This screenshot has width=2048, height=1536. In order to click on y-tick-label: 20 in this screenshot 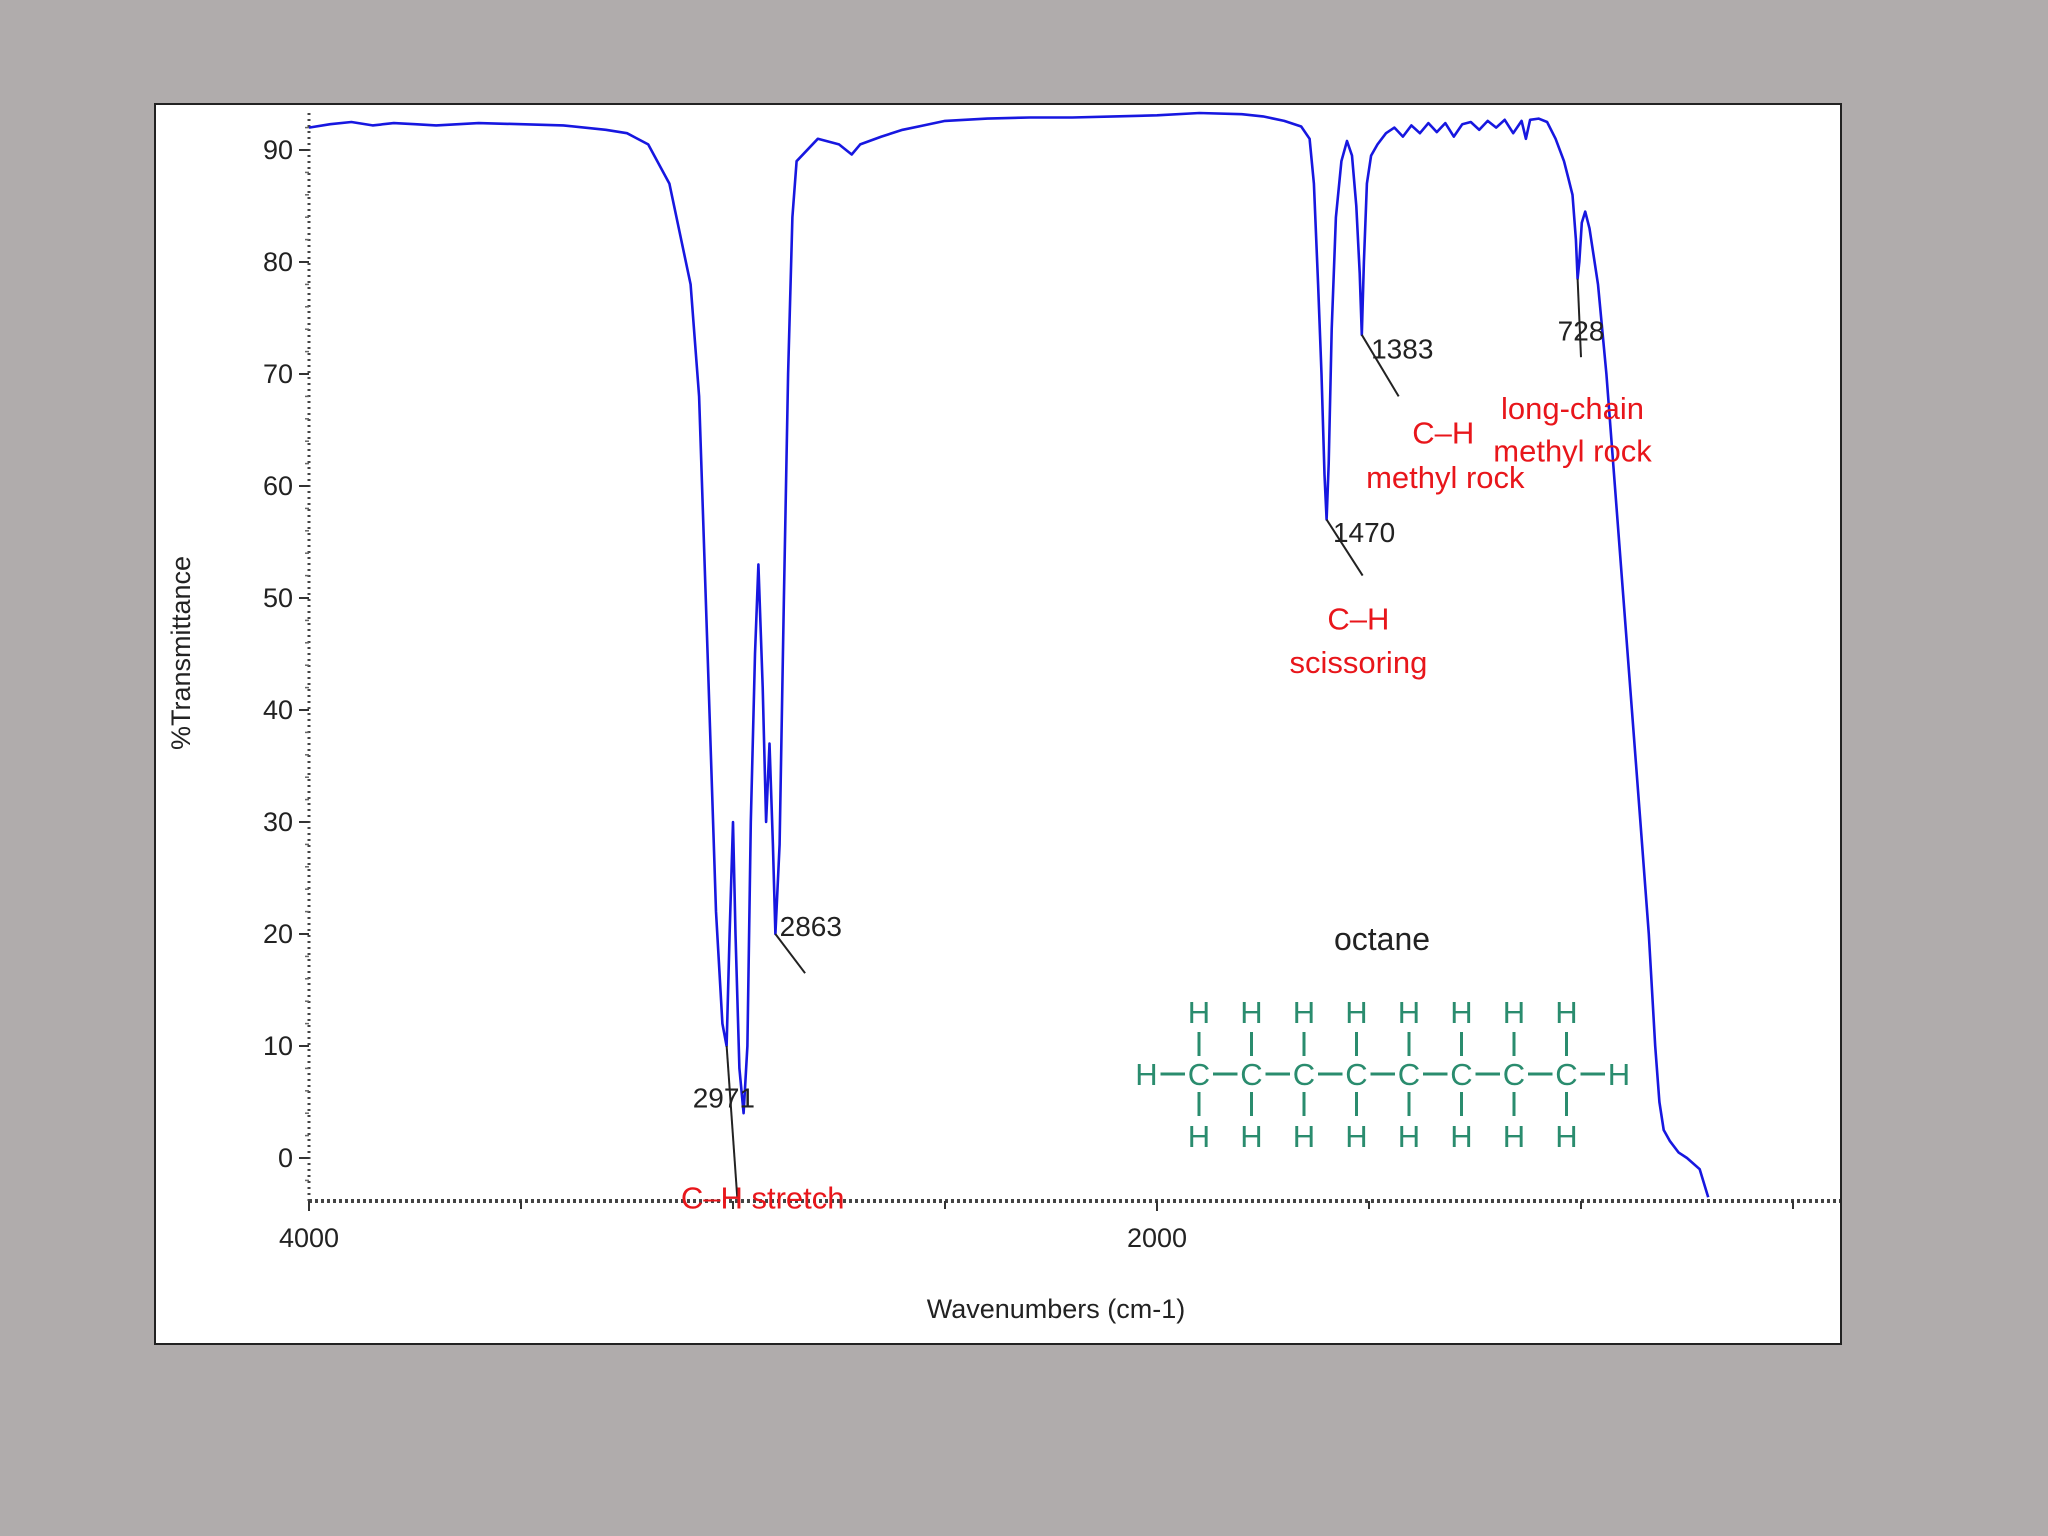, I will do `click(278, 934)`.